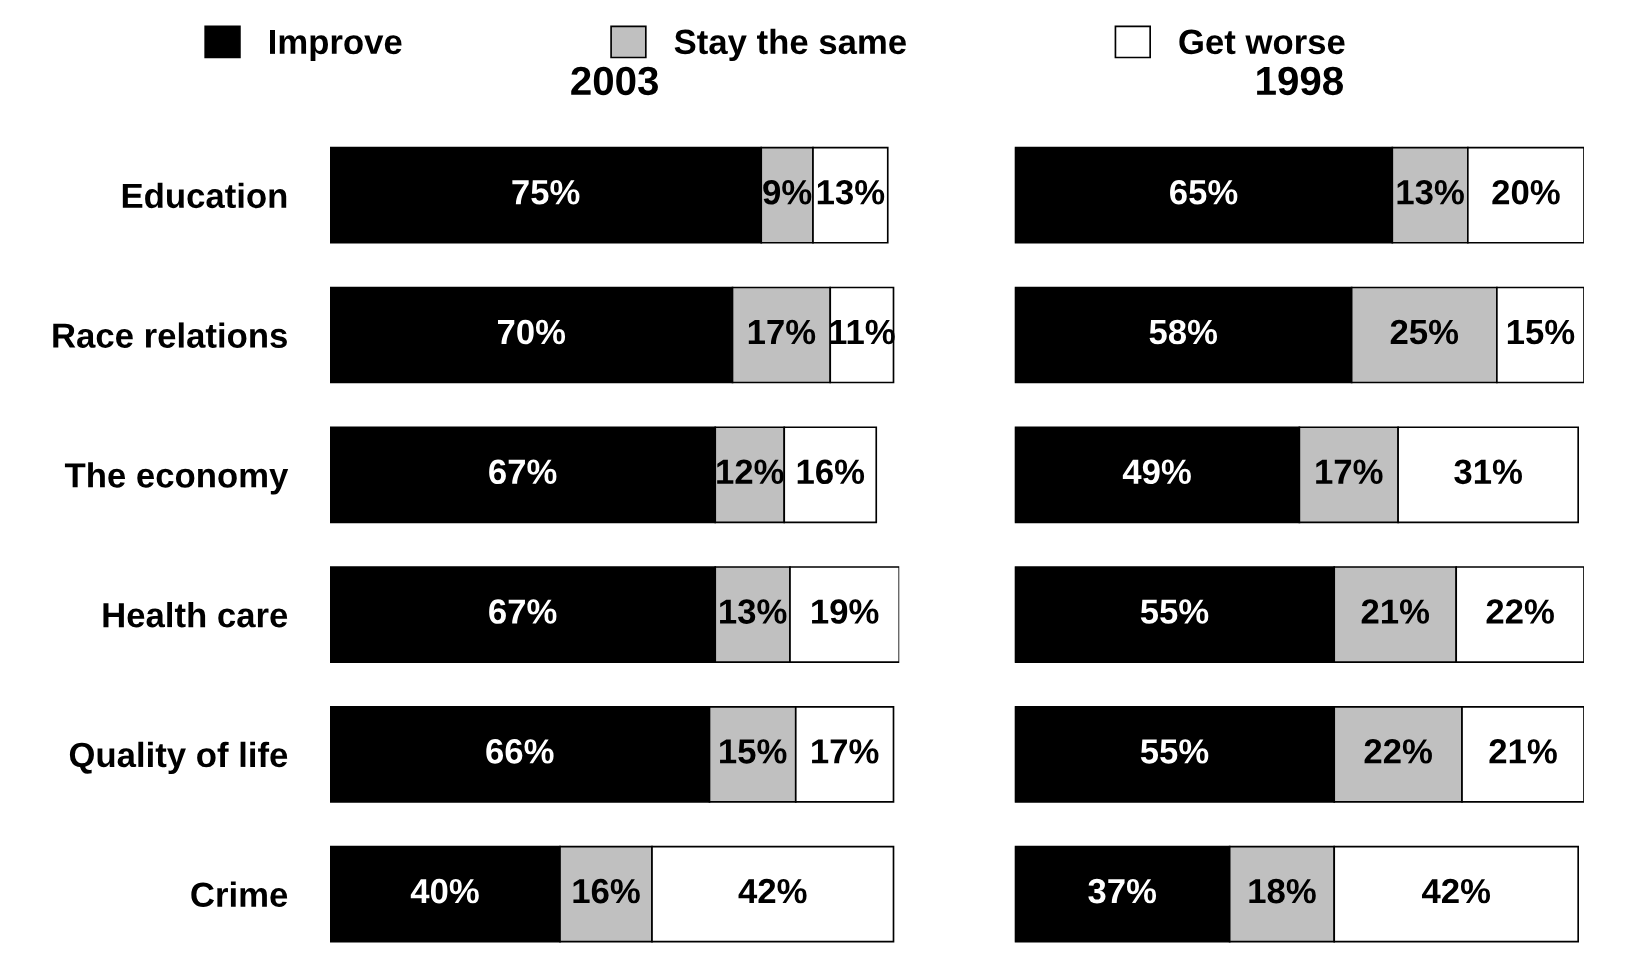 The image size is (1650, 964). I want to click on data-label: 9%, so click(787, 192).